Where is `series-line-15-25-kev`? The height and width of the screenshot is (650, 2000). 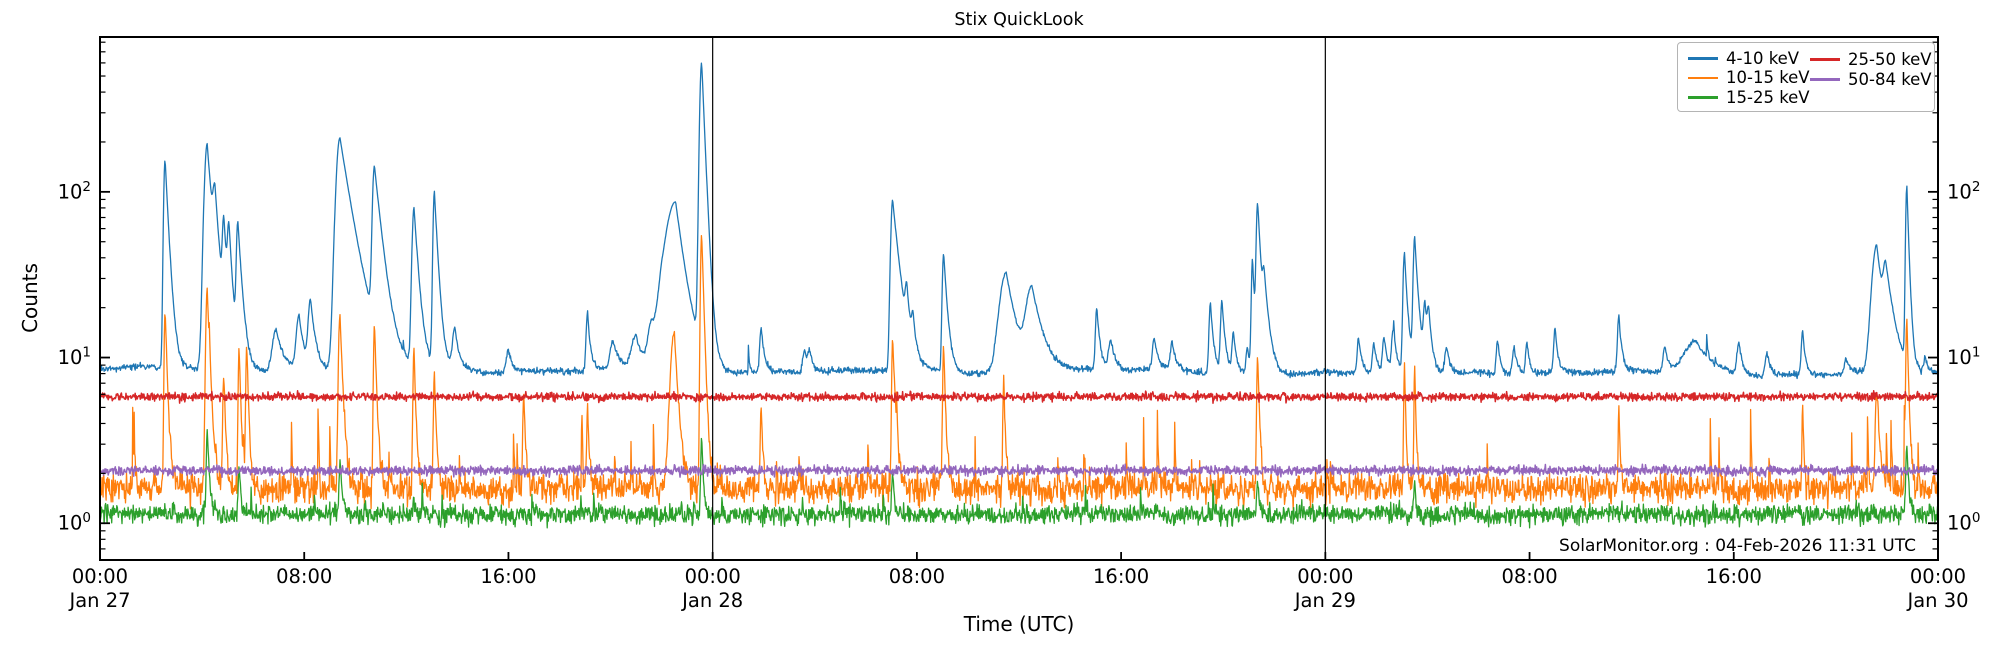
series-line-15-25-kev is located at coordinates (1019, 479).